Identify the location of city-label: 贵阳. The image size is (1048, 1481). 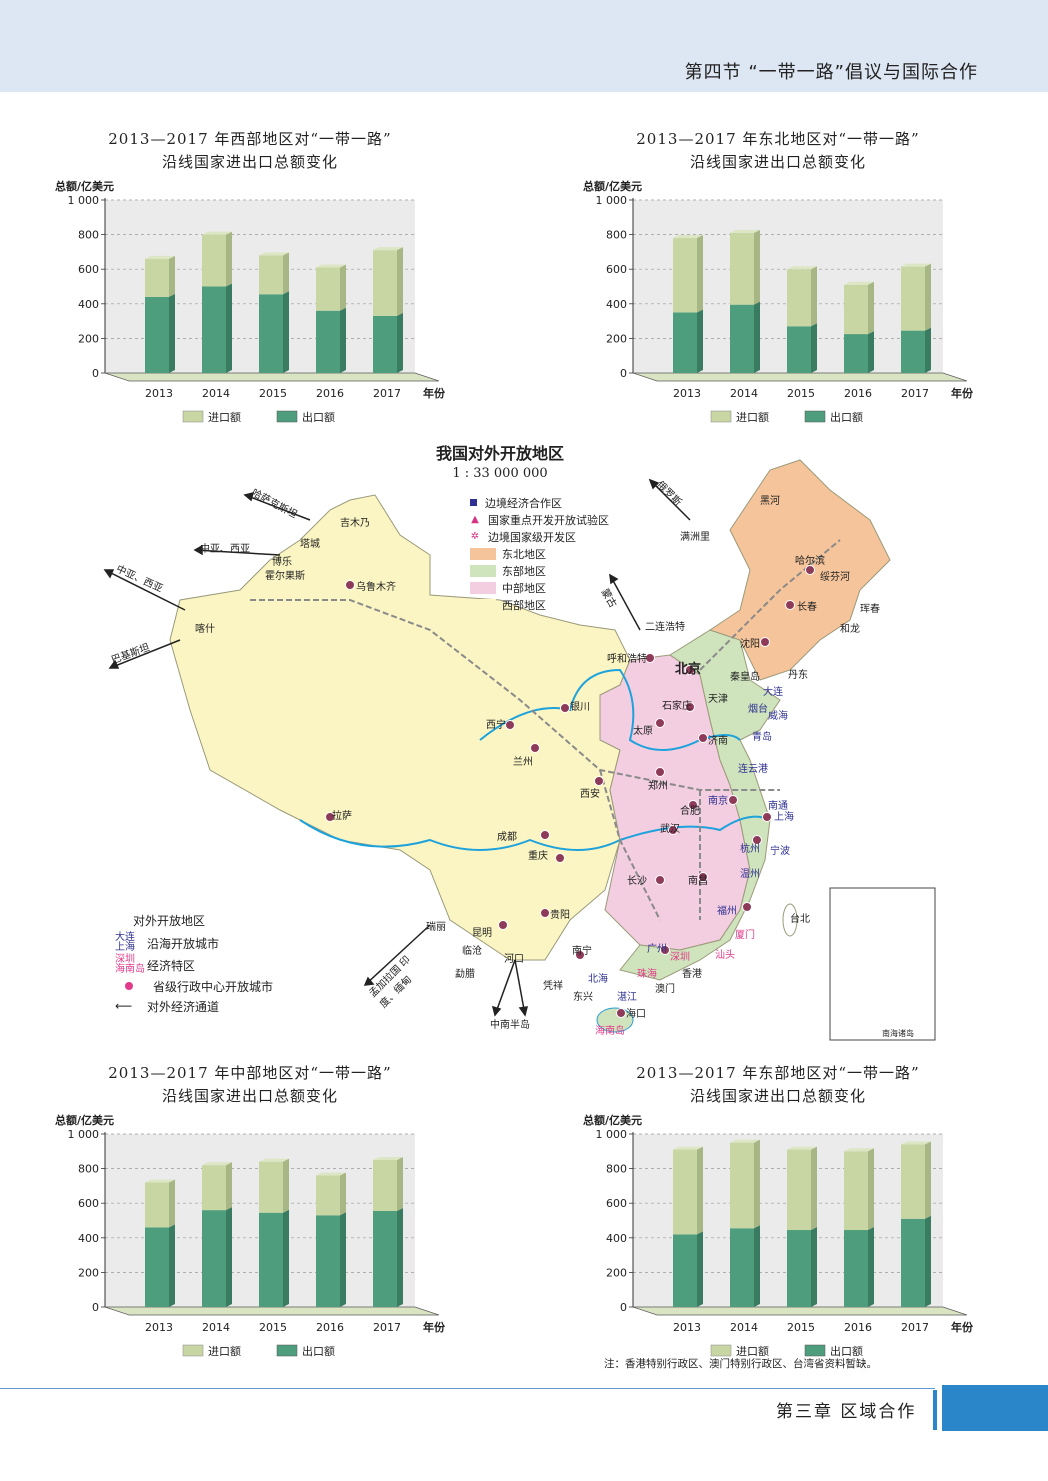
(560, 915).